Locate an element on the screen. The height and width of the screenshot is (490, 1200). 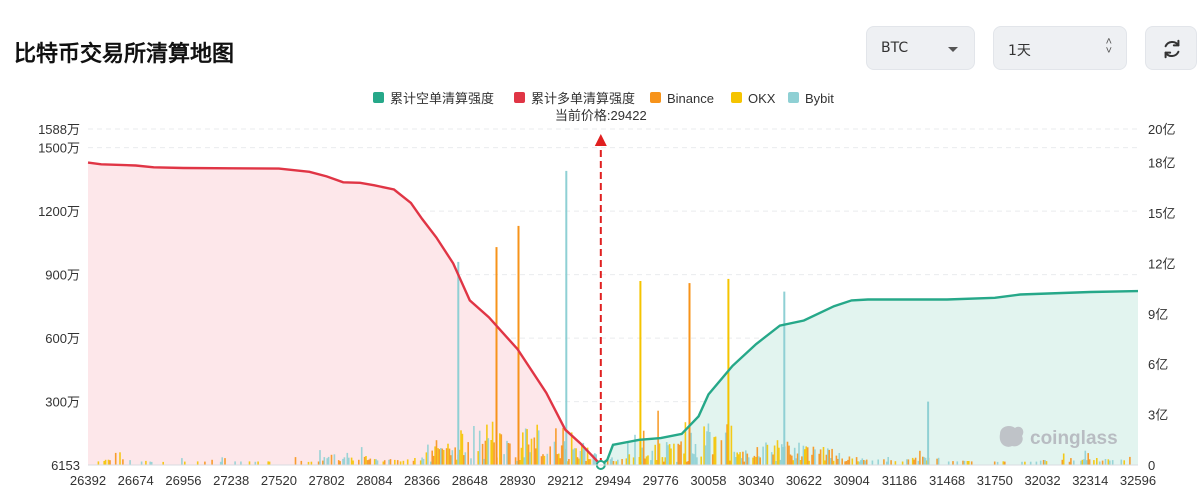
y-right-tick-label: 20亿 is located at coordinates (1161, 129).